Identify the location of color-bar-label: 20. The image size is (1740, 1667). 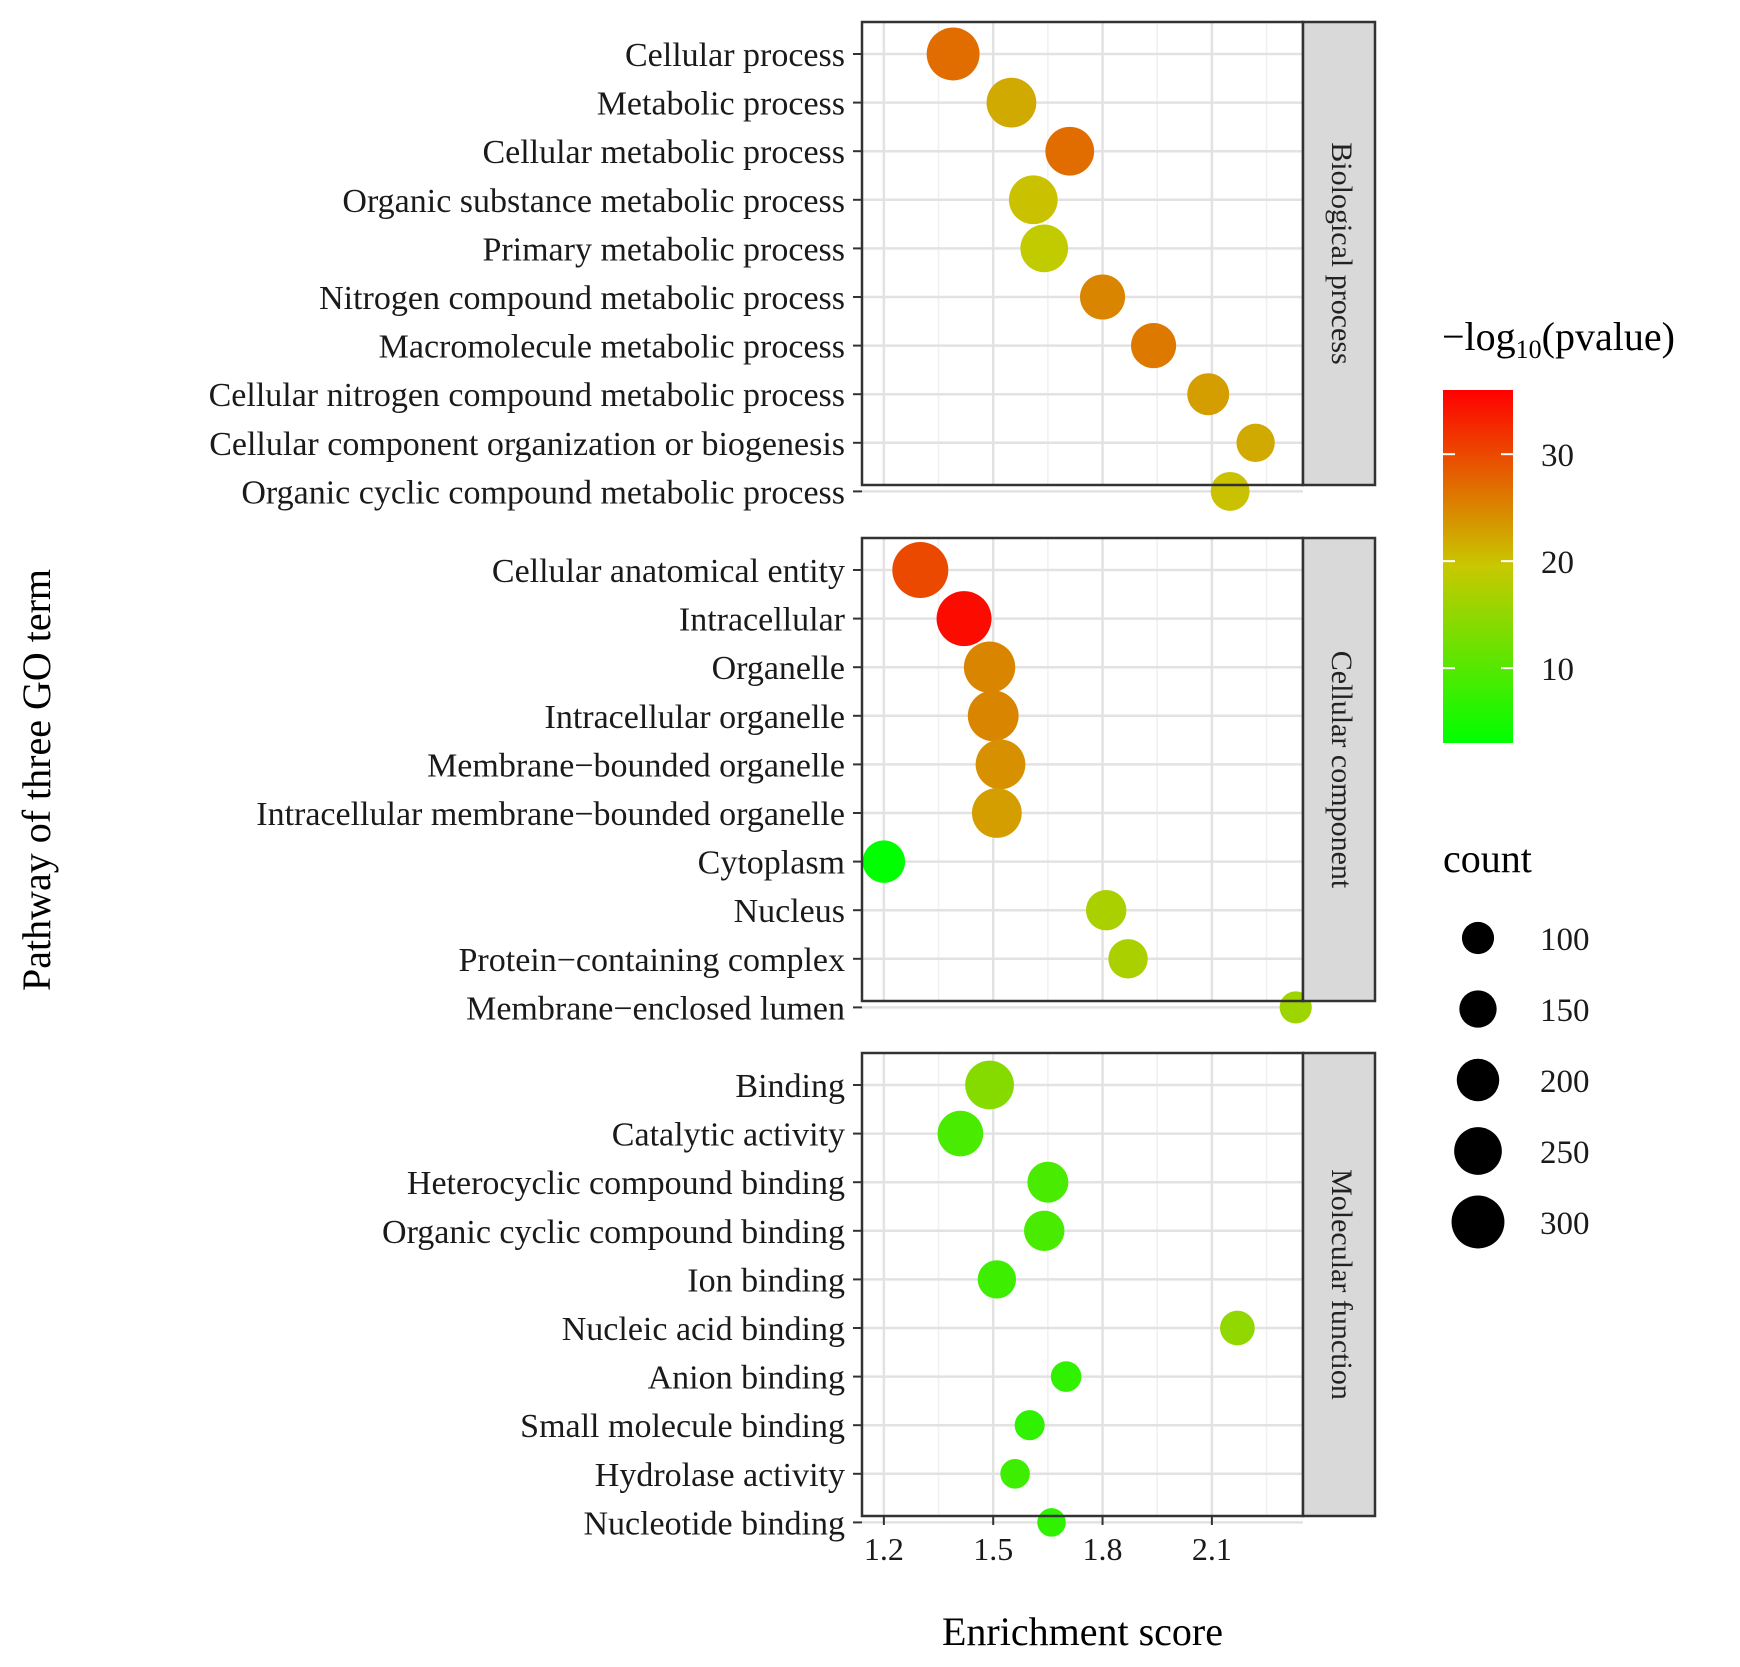
(1557, 563).